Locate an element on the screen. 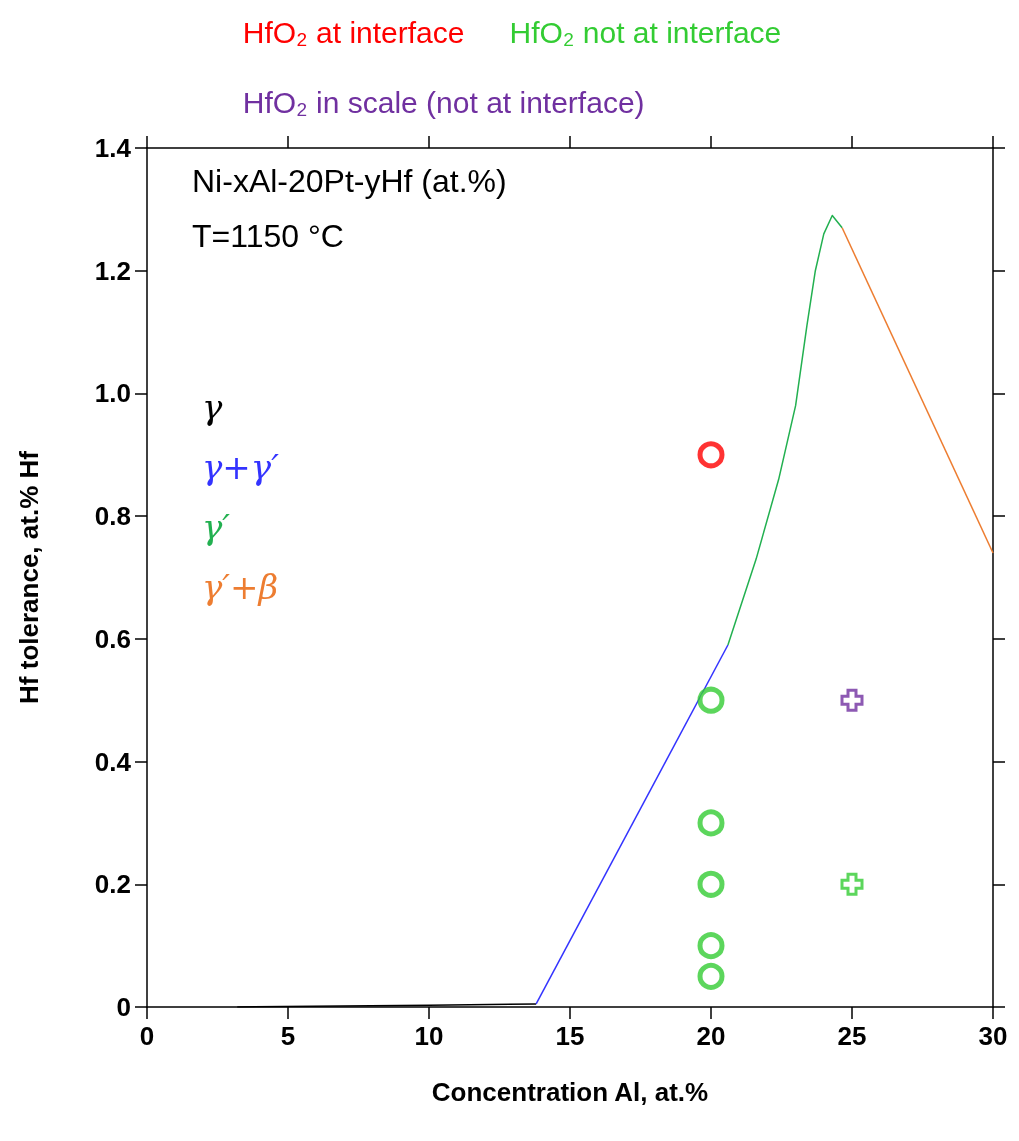  x-tick-label: 10 is located at coordinates (429, 1036).